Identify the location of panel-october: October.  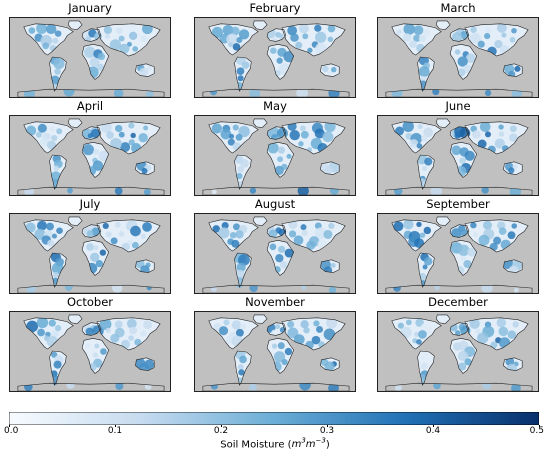
(90, 343).